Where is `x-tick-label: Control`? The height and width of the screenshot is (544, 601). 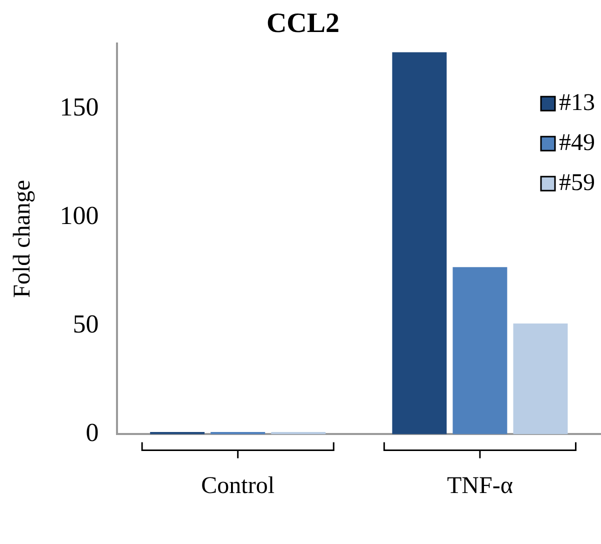
x-tick-label: Control is located at coordinates (238, 485).